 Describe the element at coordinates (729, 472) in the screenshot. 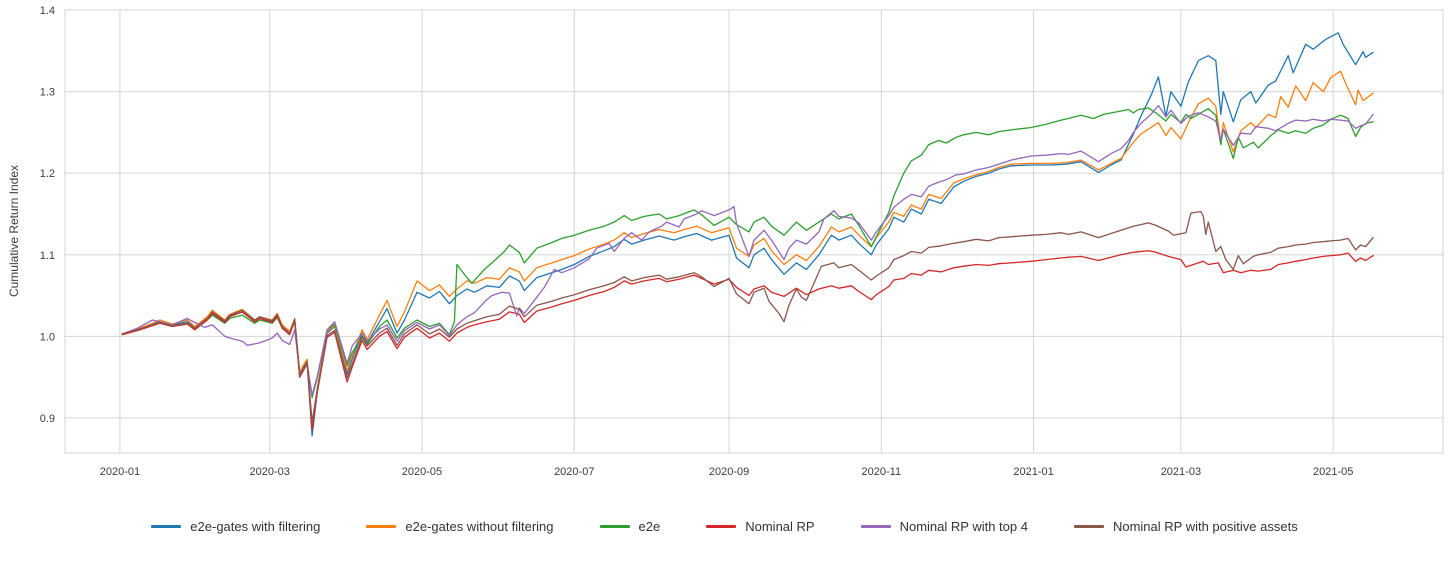

I see `x-tick-label: 2020-09` at that location.